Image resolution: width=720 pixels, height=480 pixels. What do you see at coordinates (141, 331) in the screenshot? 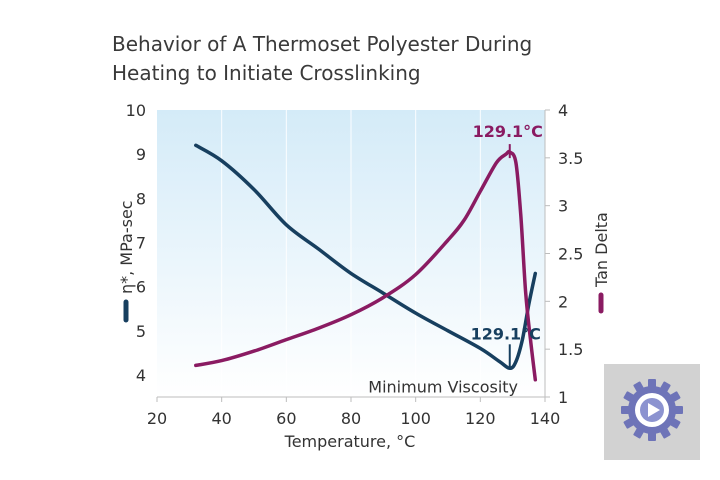
I see `left-tick-label: 5` at bounding box center [141, 331].